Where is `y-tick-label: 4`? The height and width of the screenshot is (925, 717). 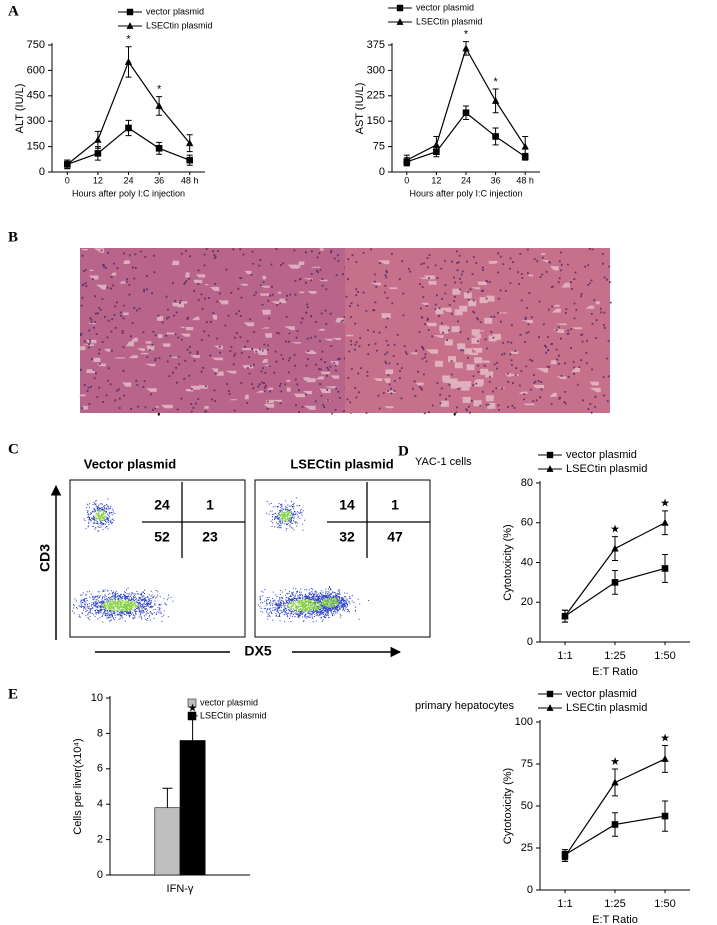 y-tick-label: 4 is located at coordinates (100, 804).